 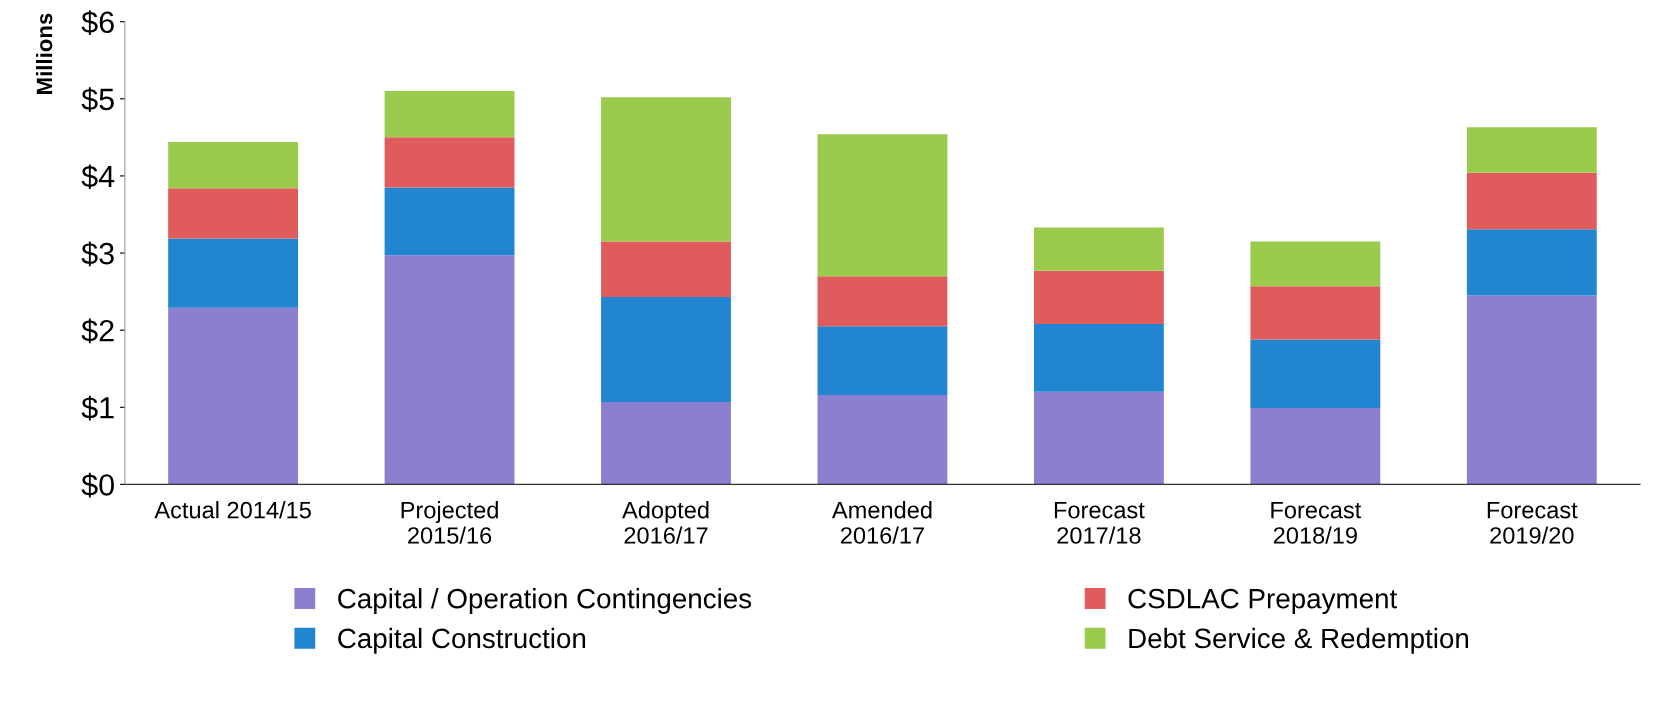 What do you see at coordinates (1099, 522) in the screenshot?
I see `x-tick-label: Forecast 2017/18` at bounding box center [1099, 522].